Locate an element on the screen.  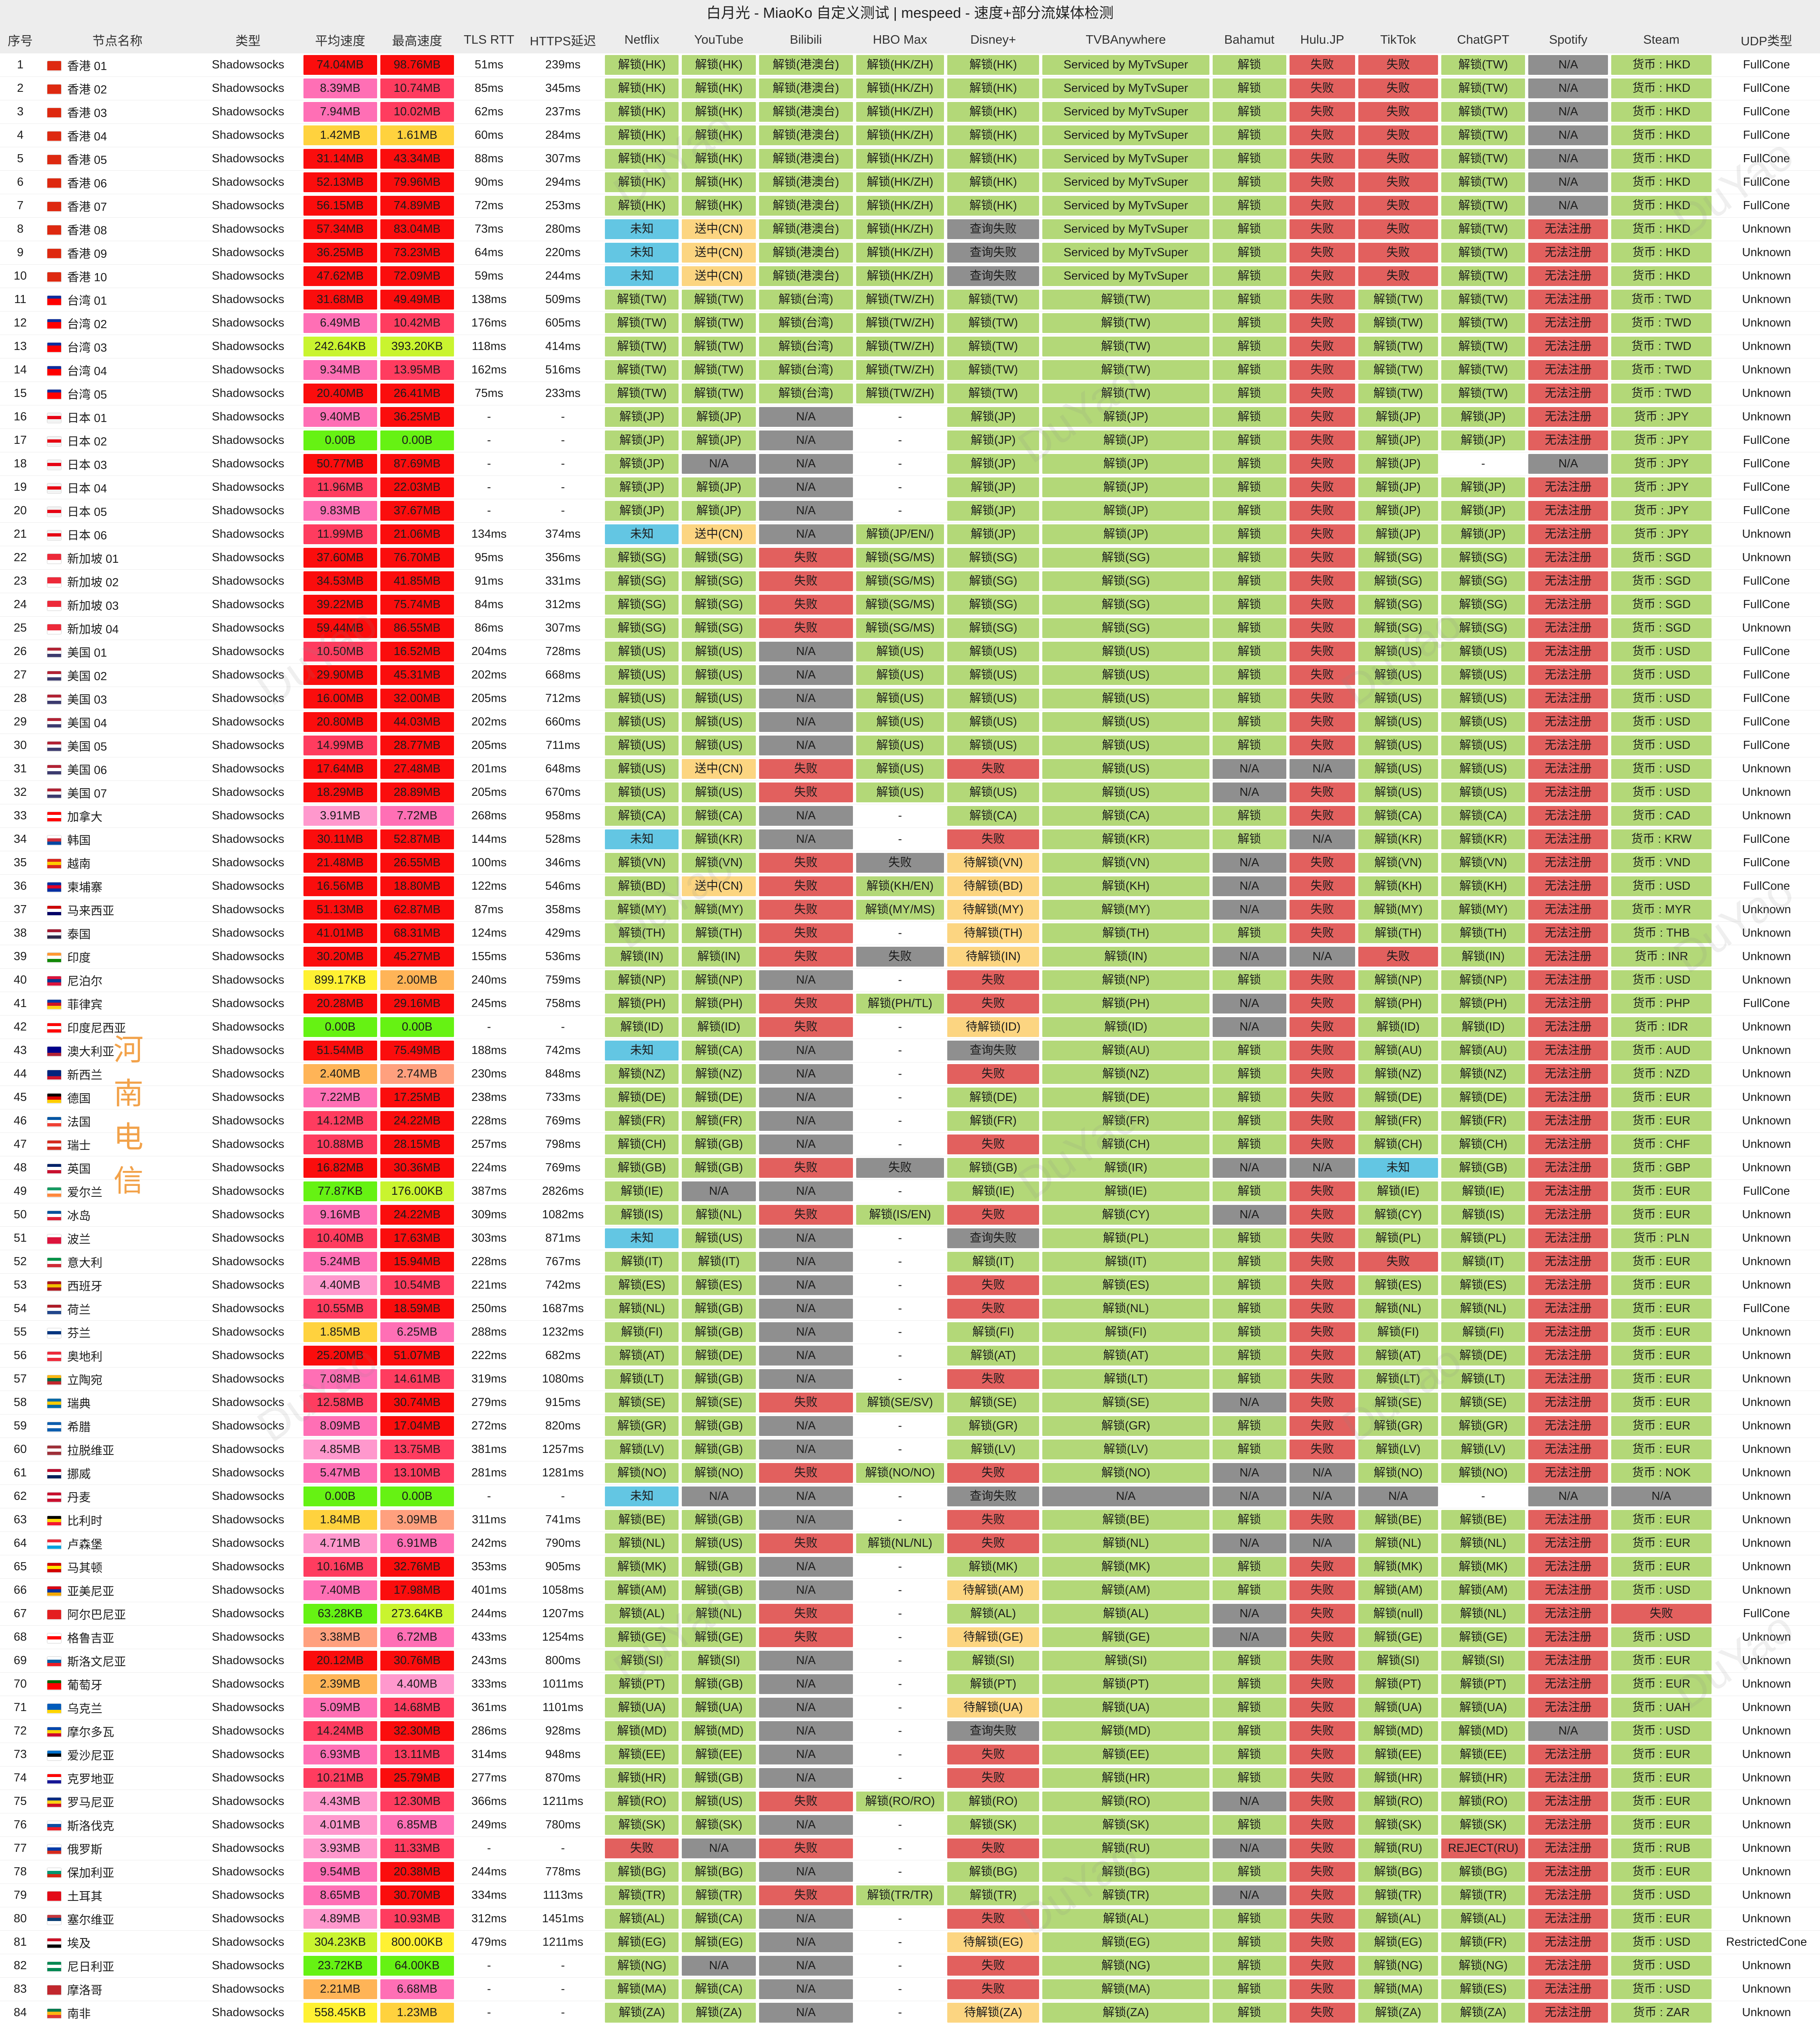
cell-tvbanywhere-pill: 解锁(TW) is located at coordinates (1125, 323).